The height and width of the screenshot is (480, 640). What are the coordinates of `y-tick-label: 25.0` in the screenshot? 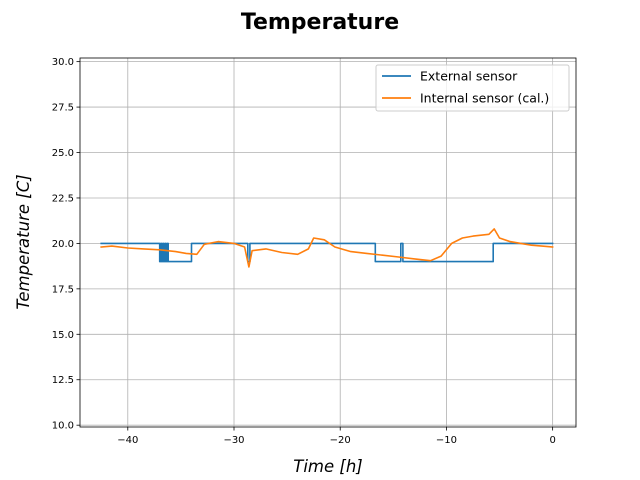 It's located at (63, 153).